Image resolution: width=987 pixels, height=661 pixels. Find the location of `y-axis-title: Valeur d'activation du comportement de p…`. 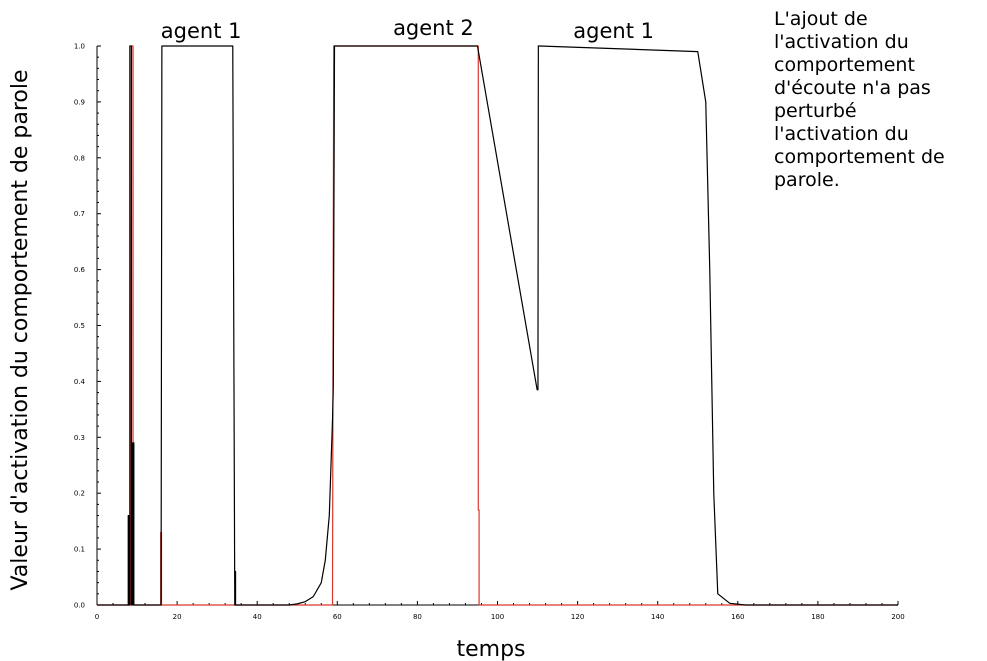

y-axis-title: Valeur d'activation du comportement de p… is located at coordinates (20, 329).